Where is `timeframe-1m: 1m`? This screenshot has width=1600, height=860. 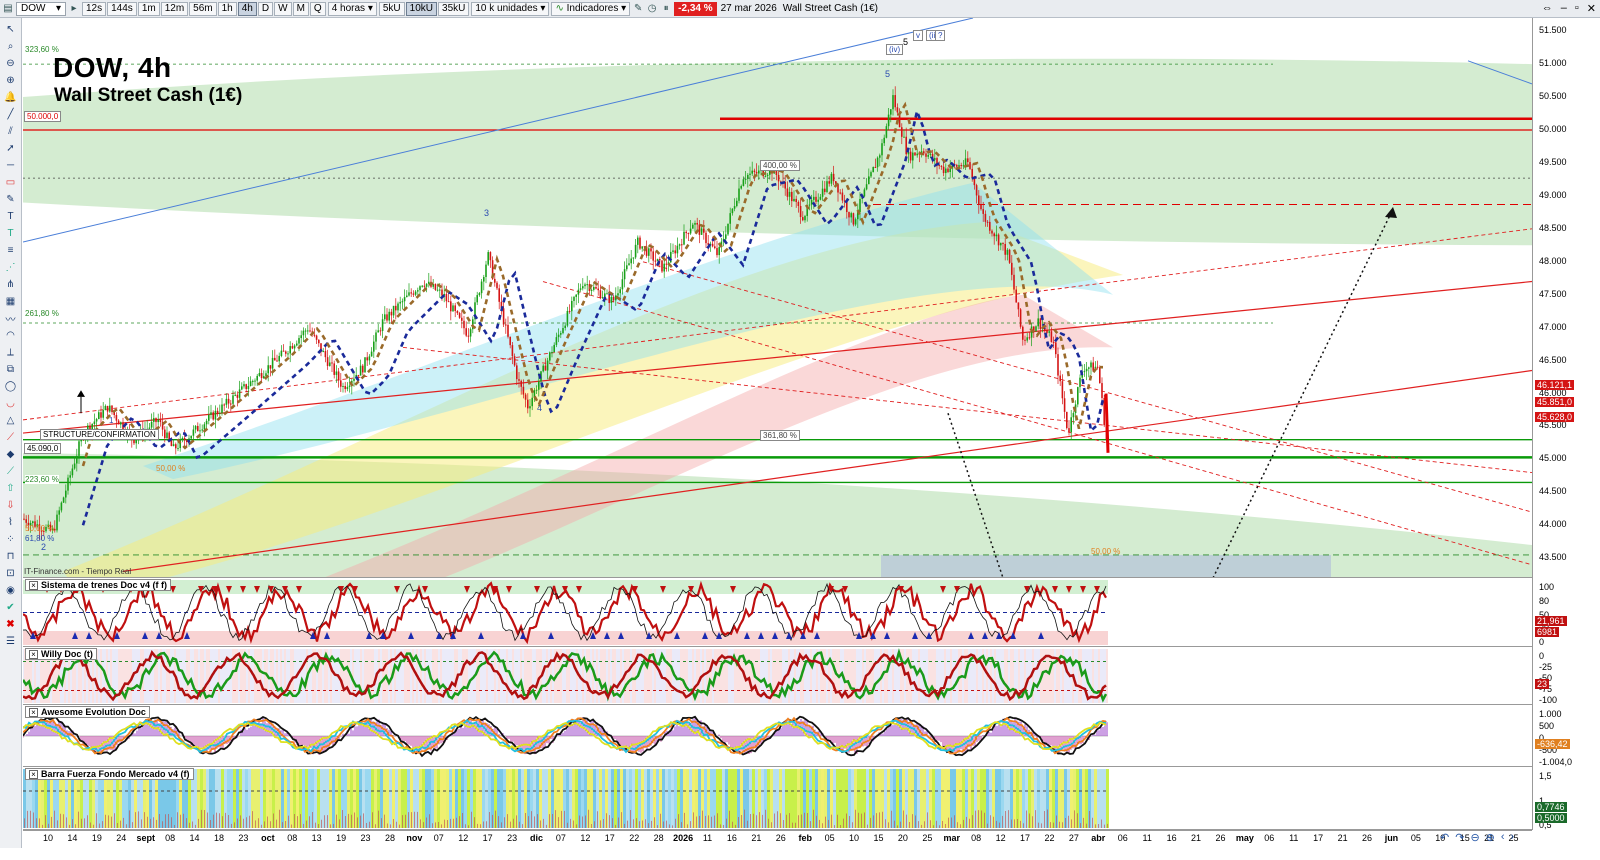 timeframe-1m: 1m is located at coordinates (148, 8).